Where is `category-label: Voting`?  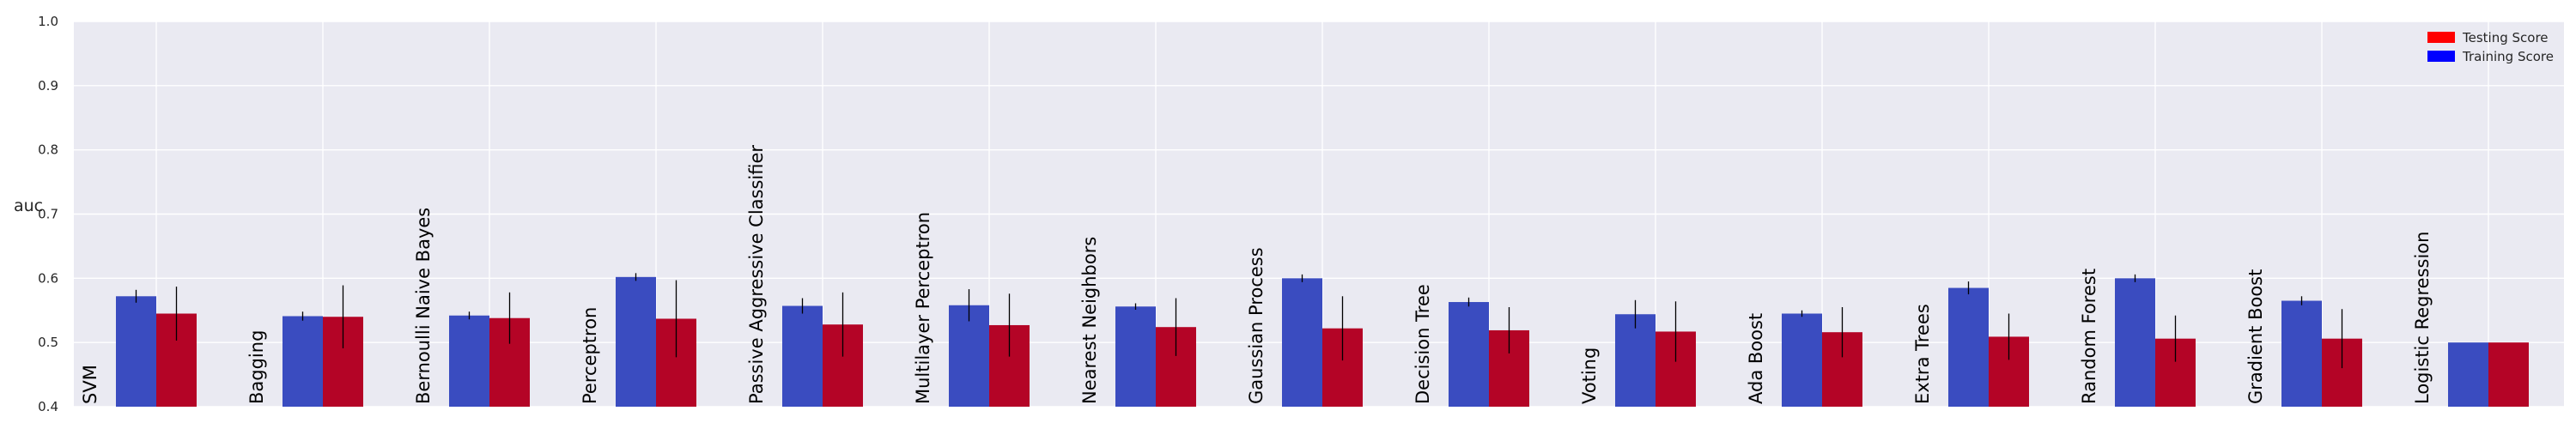 category-label: Voting is located at coordinates (1590, 375).